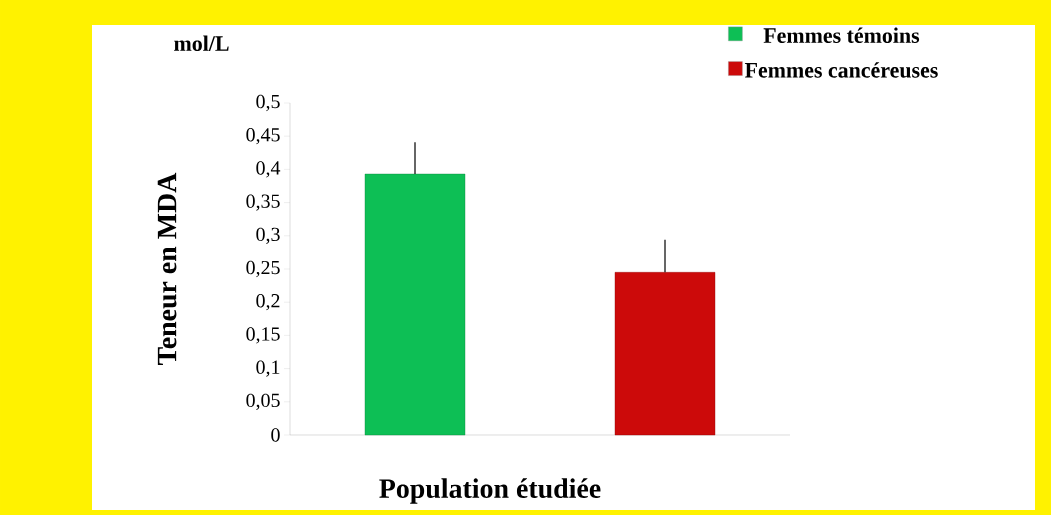 The height and width of the screenshot is (515, 1051). Describe the element at coordinates (167, 268) in the screenshot. I see `y-axis-title: Teneur en MDA` at that location.